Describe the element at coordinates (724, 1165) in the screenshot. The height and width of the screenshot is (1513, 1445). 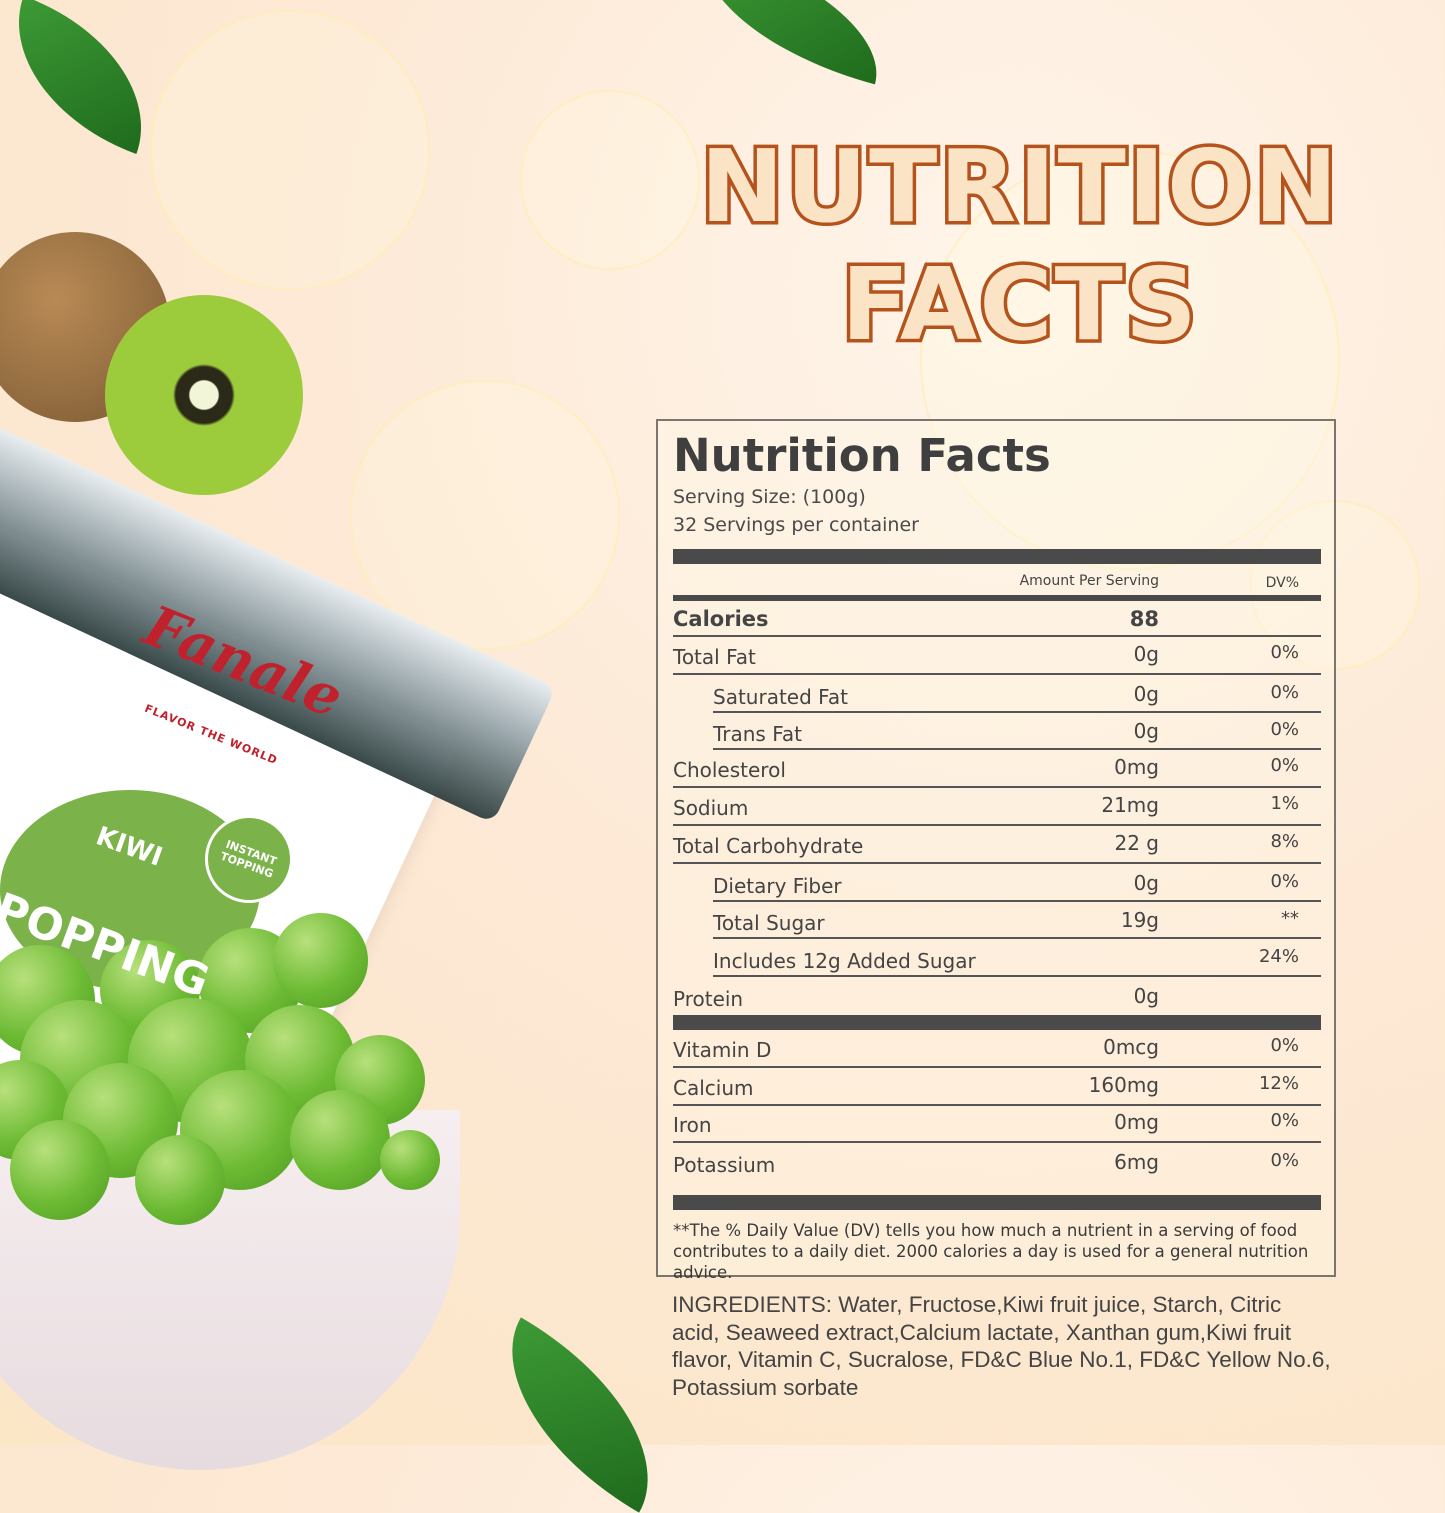
I see `nutrient-name: Potassium` at that location.